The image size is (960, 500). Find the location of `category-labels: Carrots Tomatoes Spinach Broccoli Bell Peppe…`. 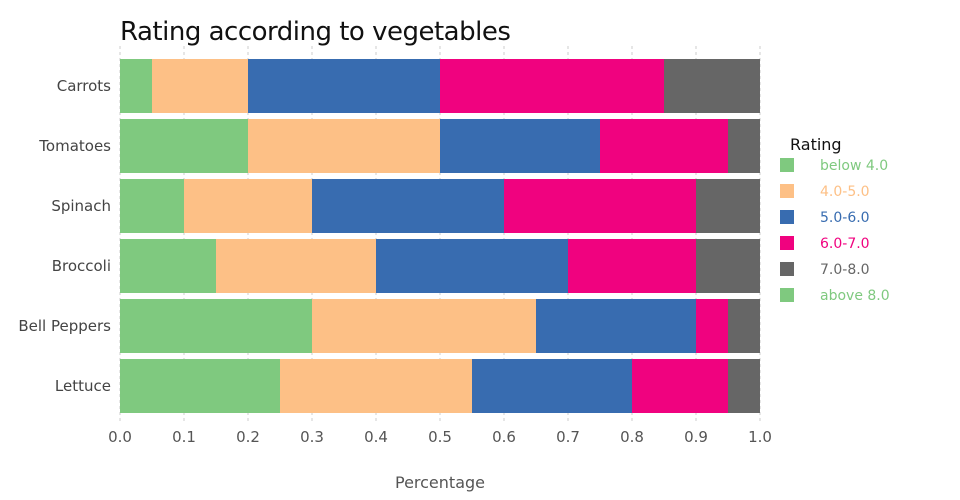

category-labels: Carrots Tomatoes Spinach Broccoli Bell Peppe… is located at coordinates (64, 236).